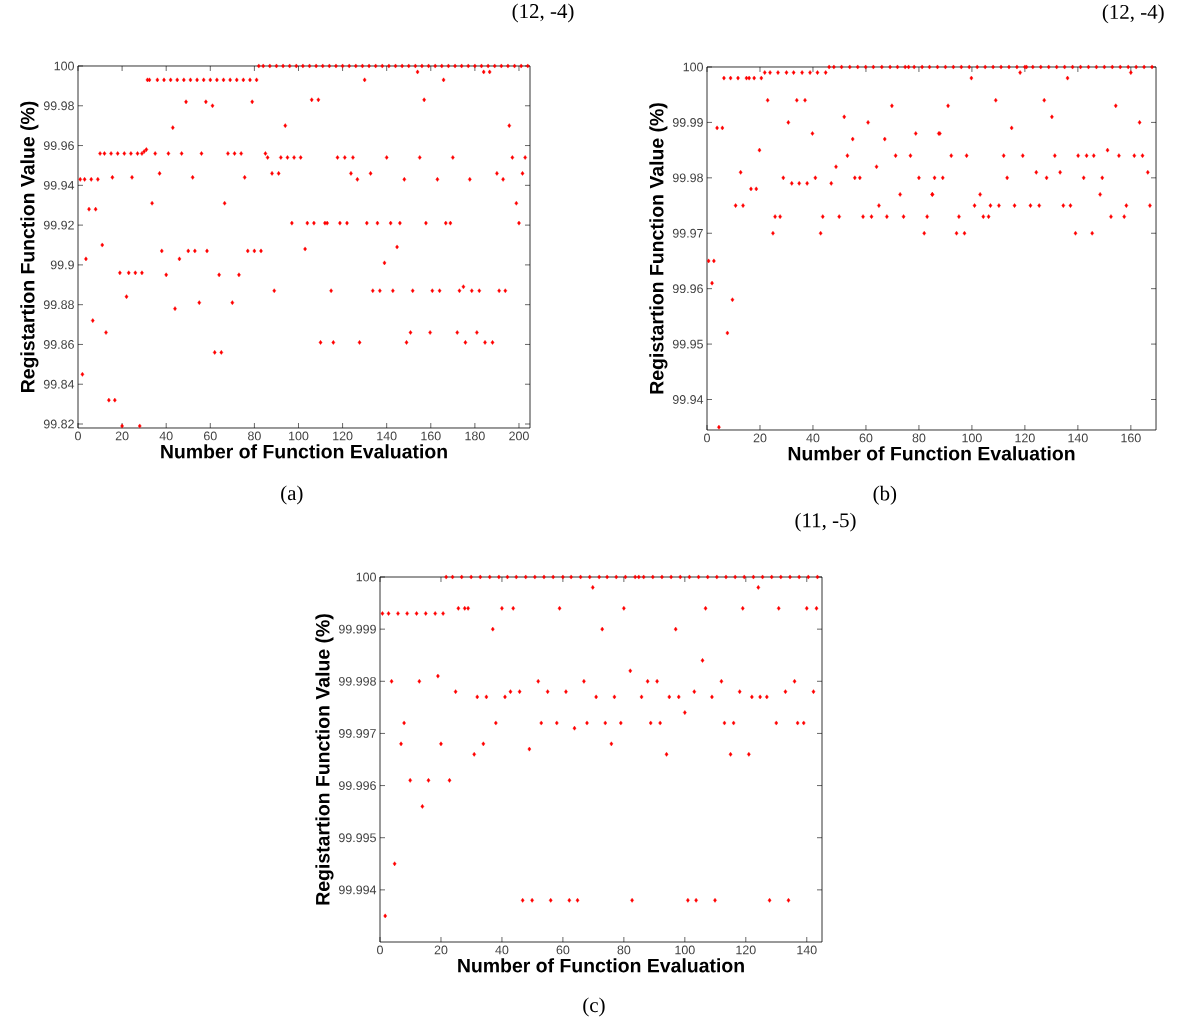  I want to click on y-tick-label: 99.88, so click(58, 305).